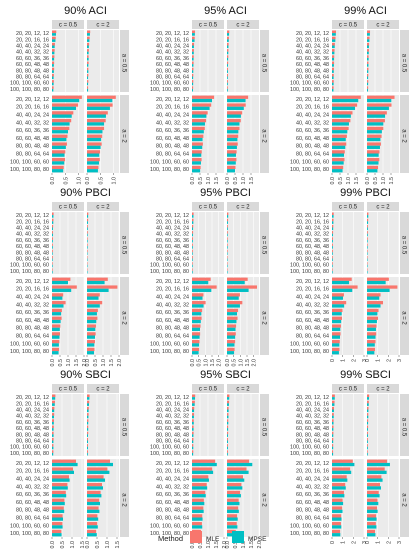 Image resolution: width=419 pixels, height=550 pixels. Describe the element at coordinates (85, 363) in the screenshot. I see `tick-label: 2.0` at that location.